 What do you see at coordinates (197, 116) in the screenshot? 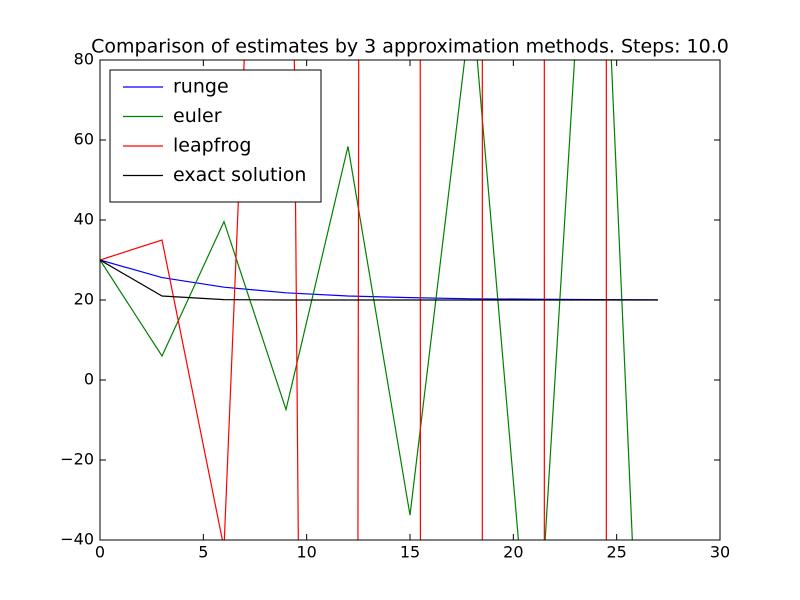
I see `legend-label: euler` at bounding box center [197, 116].